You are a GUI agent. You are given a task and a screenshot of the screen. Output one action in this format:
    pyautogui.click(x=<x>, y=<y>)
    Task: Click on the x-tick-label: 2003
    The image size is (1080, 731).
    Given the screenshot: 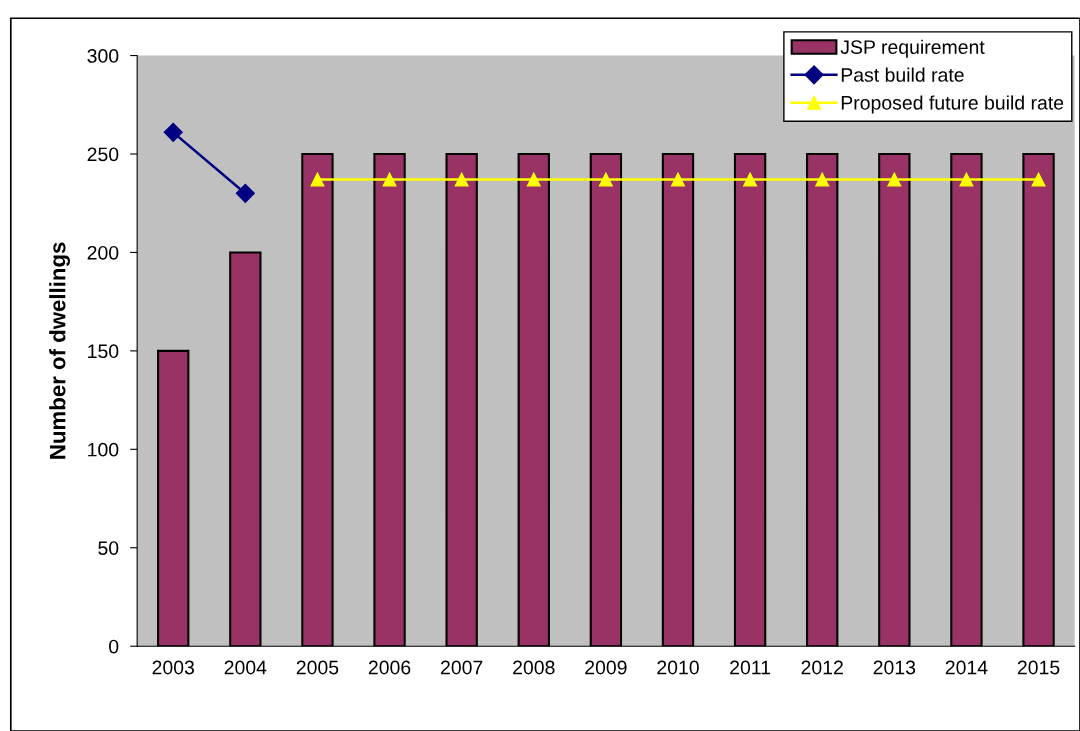 What is the action you would take?
    pyautogui.click(x=173, y=667)
    